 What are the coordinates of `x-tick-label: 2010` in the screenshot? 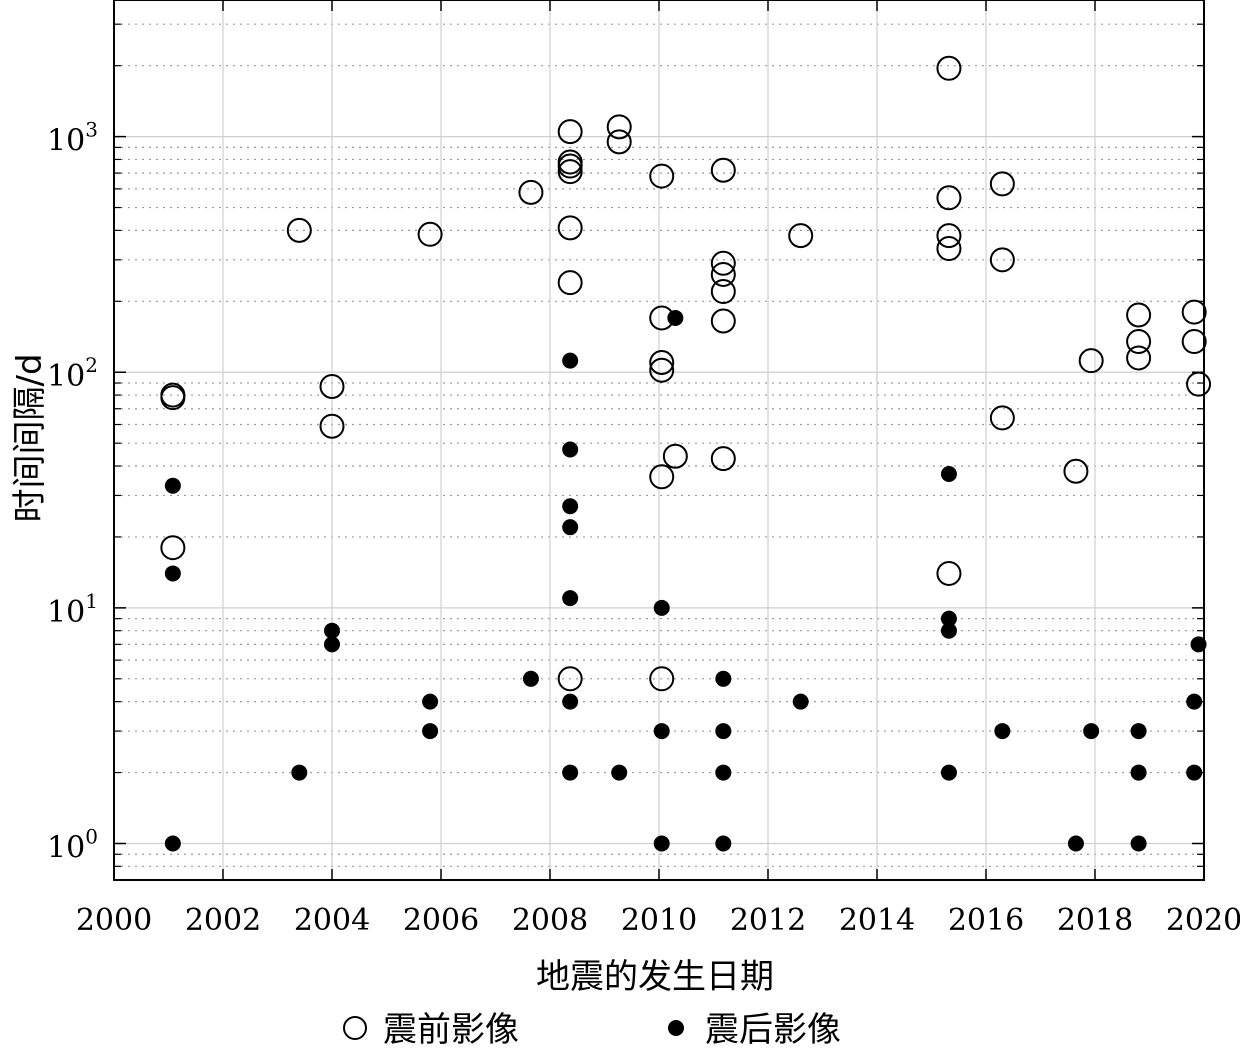 It's located at (659, 920).